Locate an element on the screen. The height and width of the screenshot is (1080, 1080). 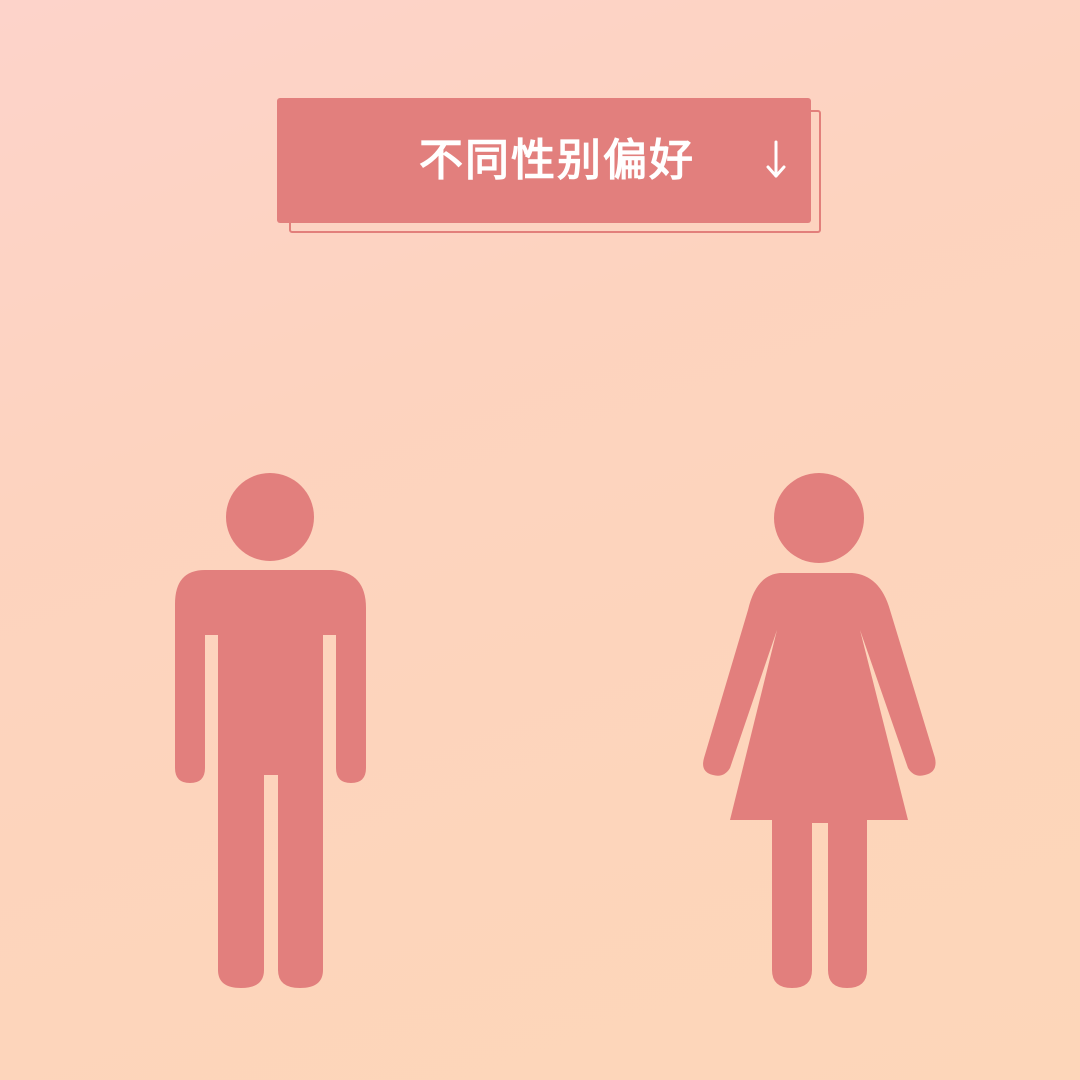
arrow-down-icon is located at coordinates (776, 159).